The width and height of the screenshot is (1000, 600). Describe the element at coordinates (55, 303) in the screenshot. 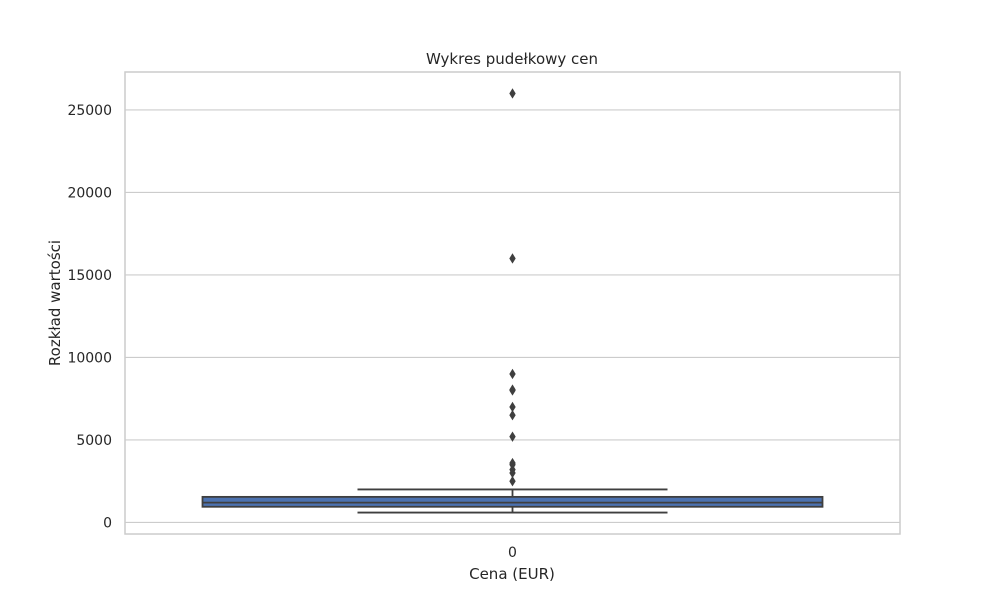

I see `y-axis-label: Rozkład wartości` at that location.